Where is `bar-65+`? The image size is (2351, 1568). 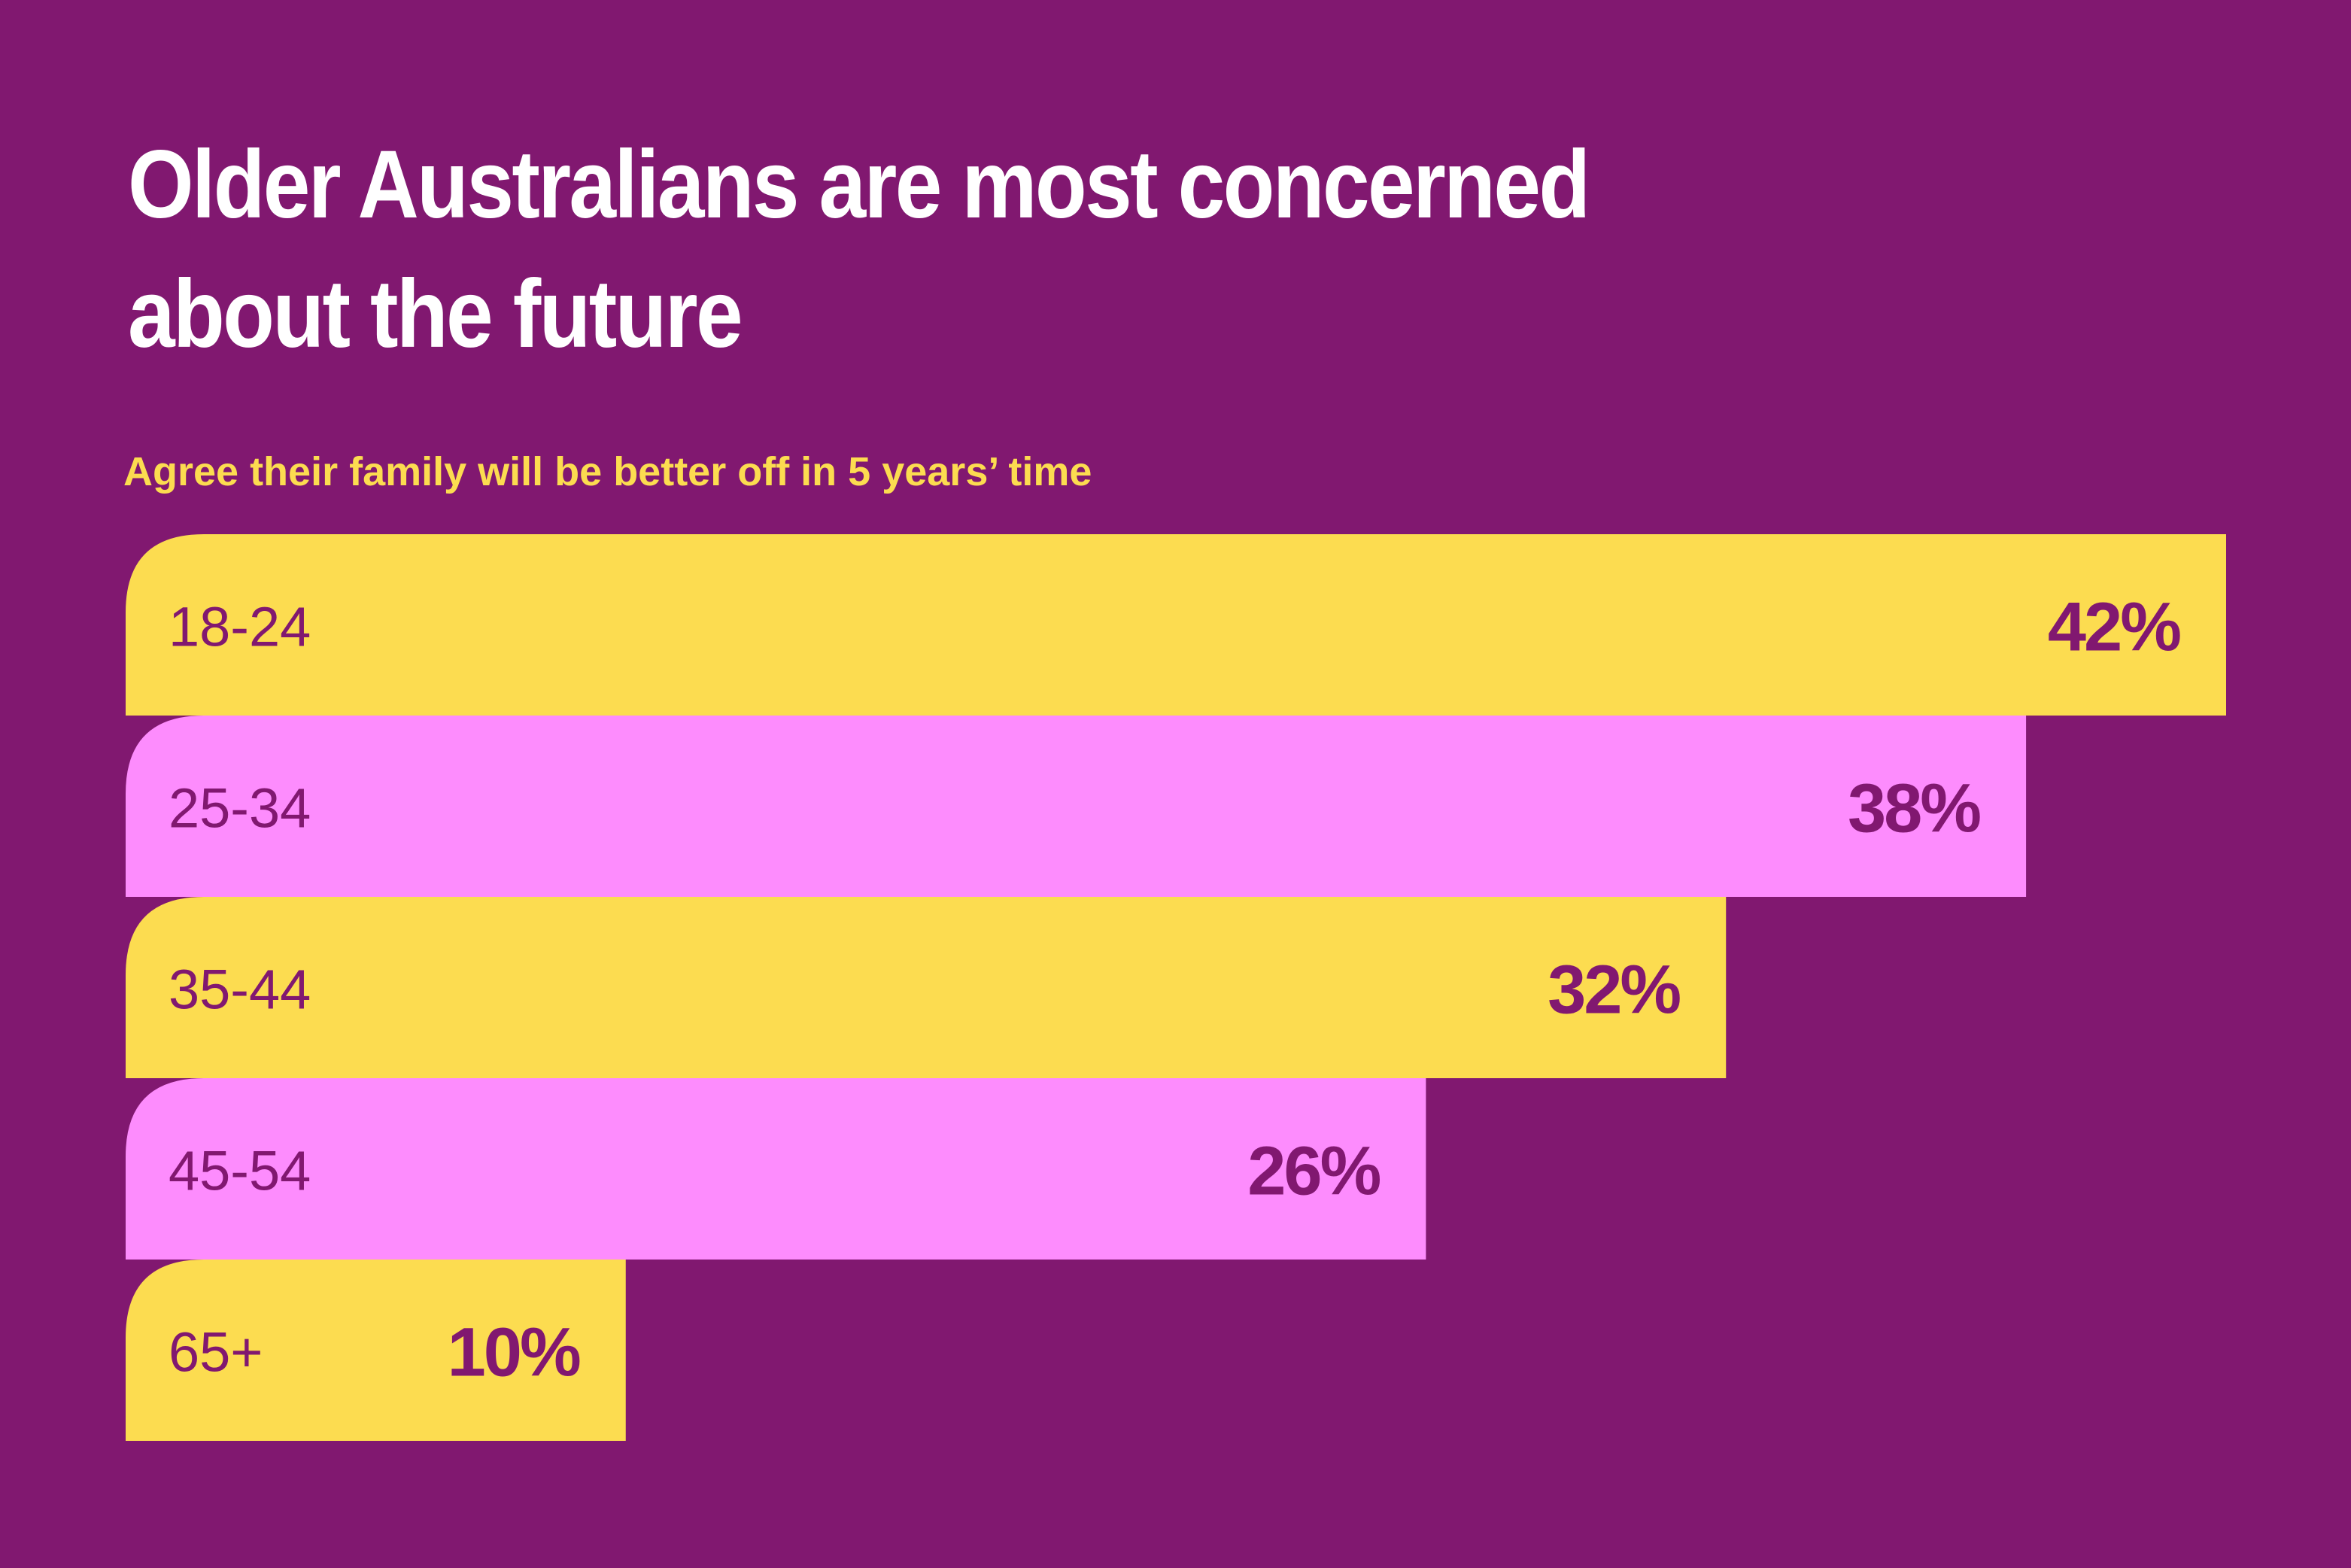 bar-65+ is located at coordinates (376, 1350).